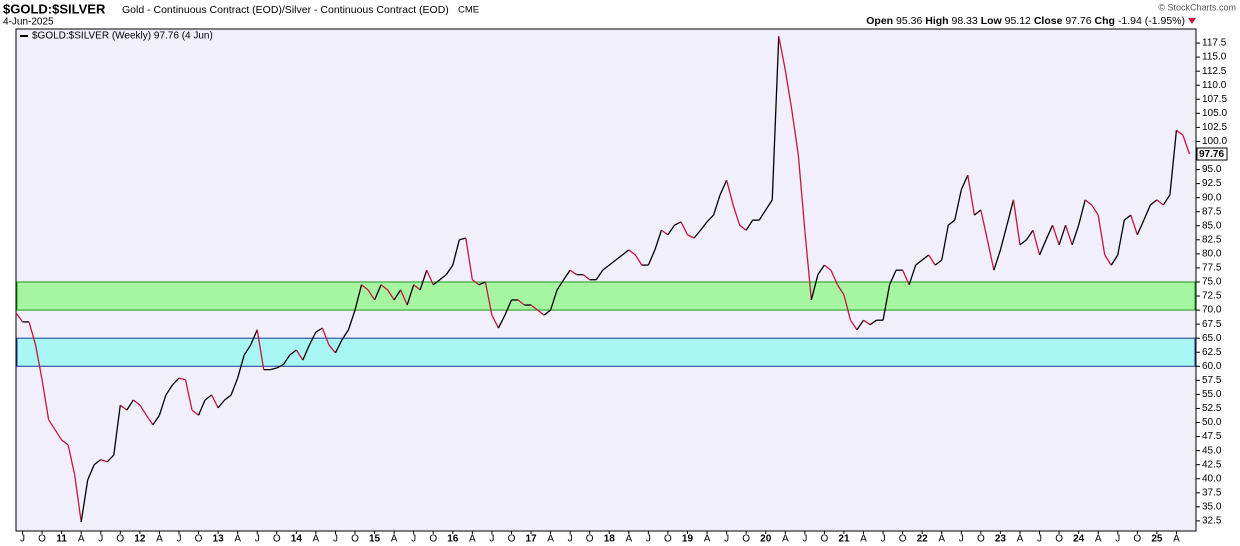 This screenshot has height=546, width=1240. Describe the element at coordinates (1212, 352) in the screenshot. I see `y-tick-label: 62.5` at that location.